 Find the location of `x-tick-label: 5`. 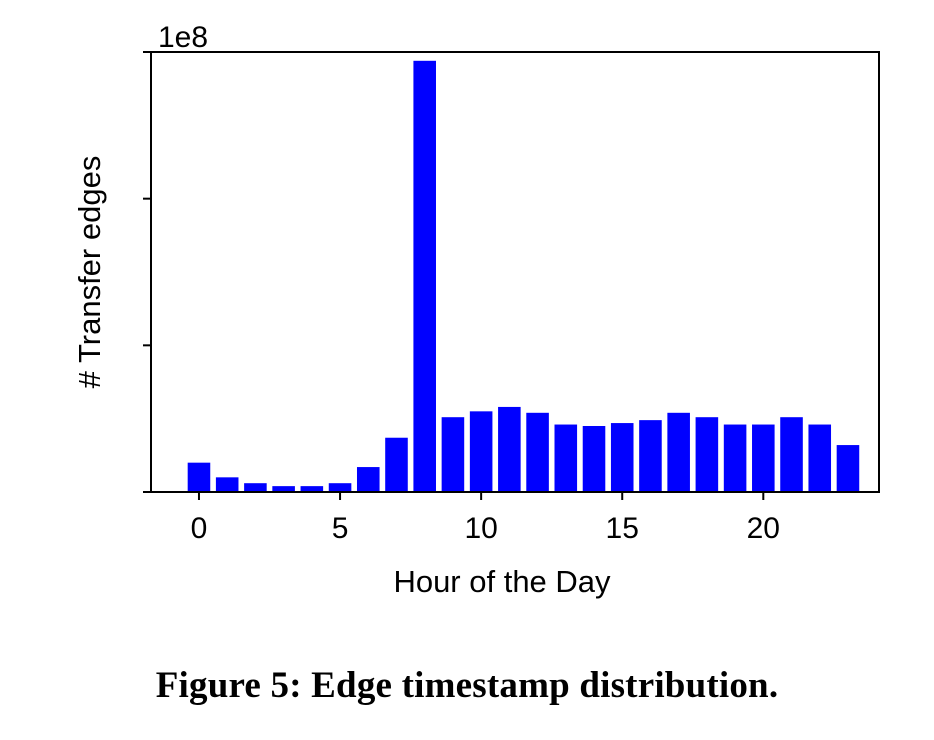

x-tick-label: 5 is located at coordinates (340, 528).